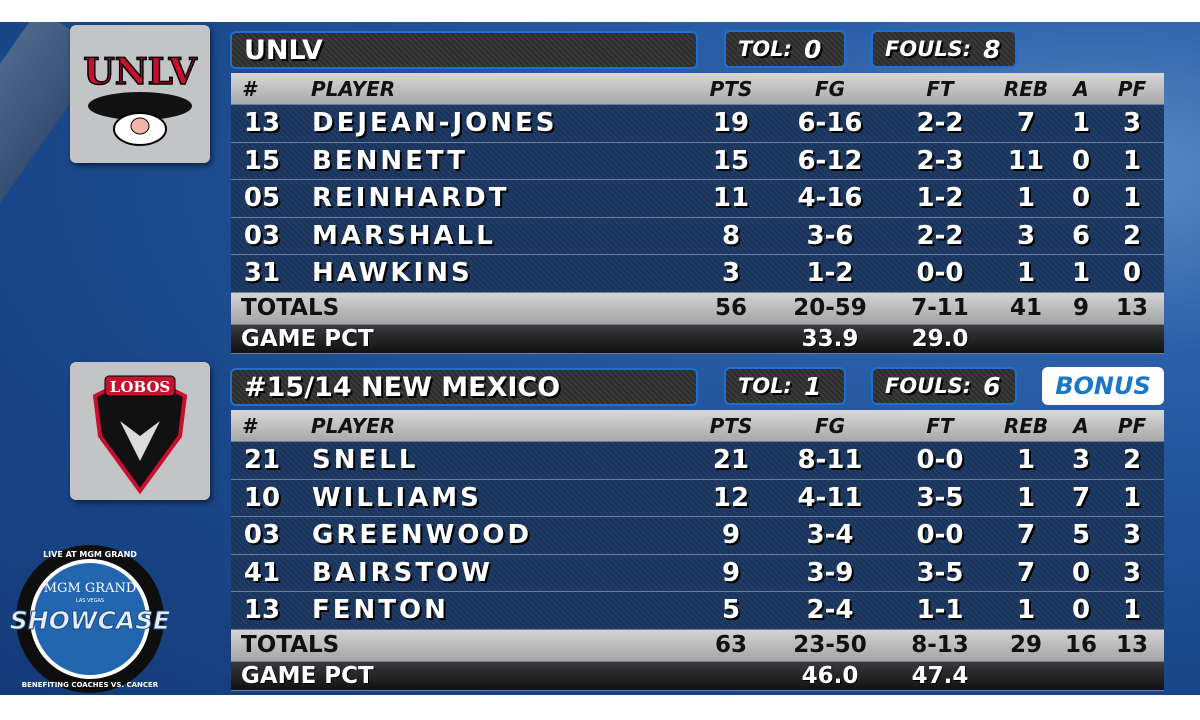 Image resolution: width=1200 pixels, height=720 pixels. What do you see at coordinates (731, 610) in the screenshot?
I see `player-pts: 5` at bounding box center [731, 610].